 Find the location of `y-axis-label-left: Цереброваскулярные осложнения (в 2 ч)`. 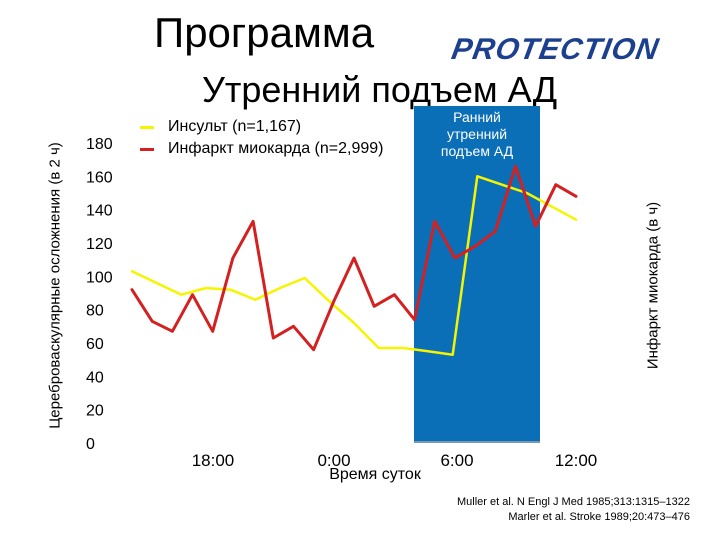

y-axis-label-left: Цереброваскулярные осложнения (в 2 ч) is located at coordinates (55, 285).